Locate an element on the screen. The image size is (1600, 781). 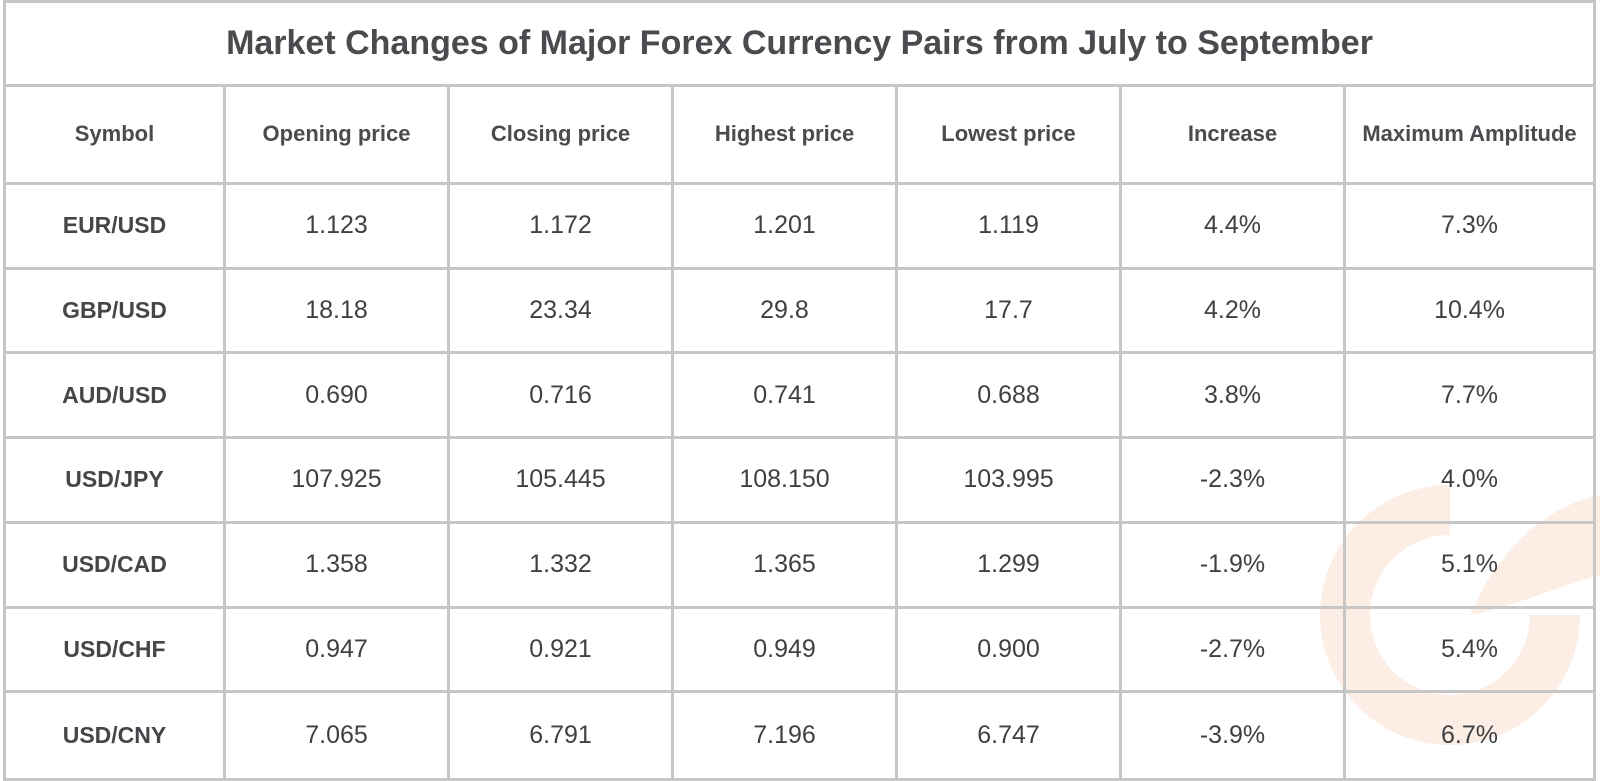
table-cell: -1.9% is located at coordinates (1234, 566).